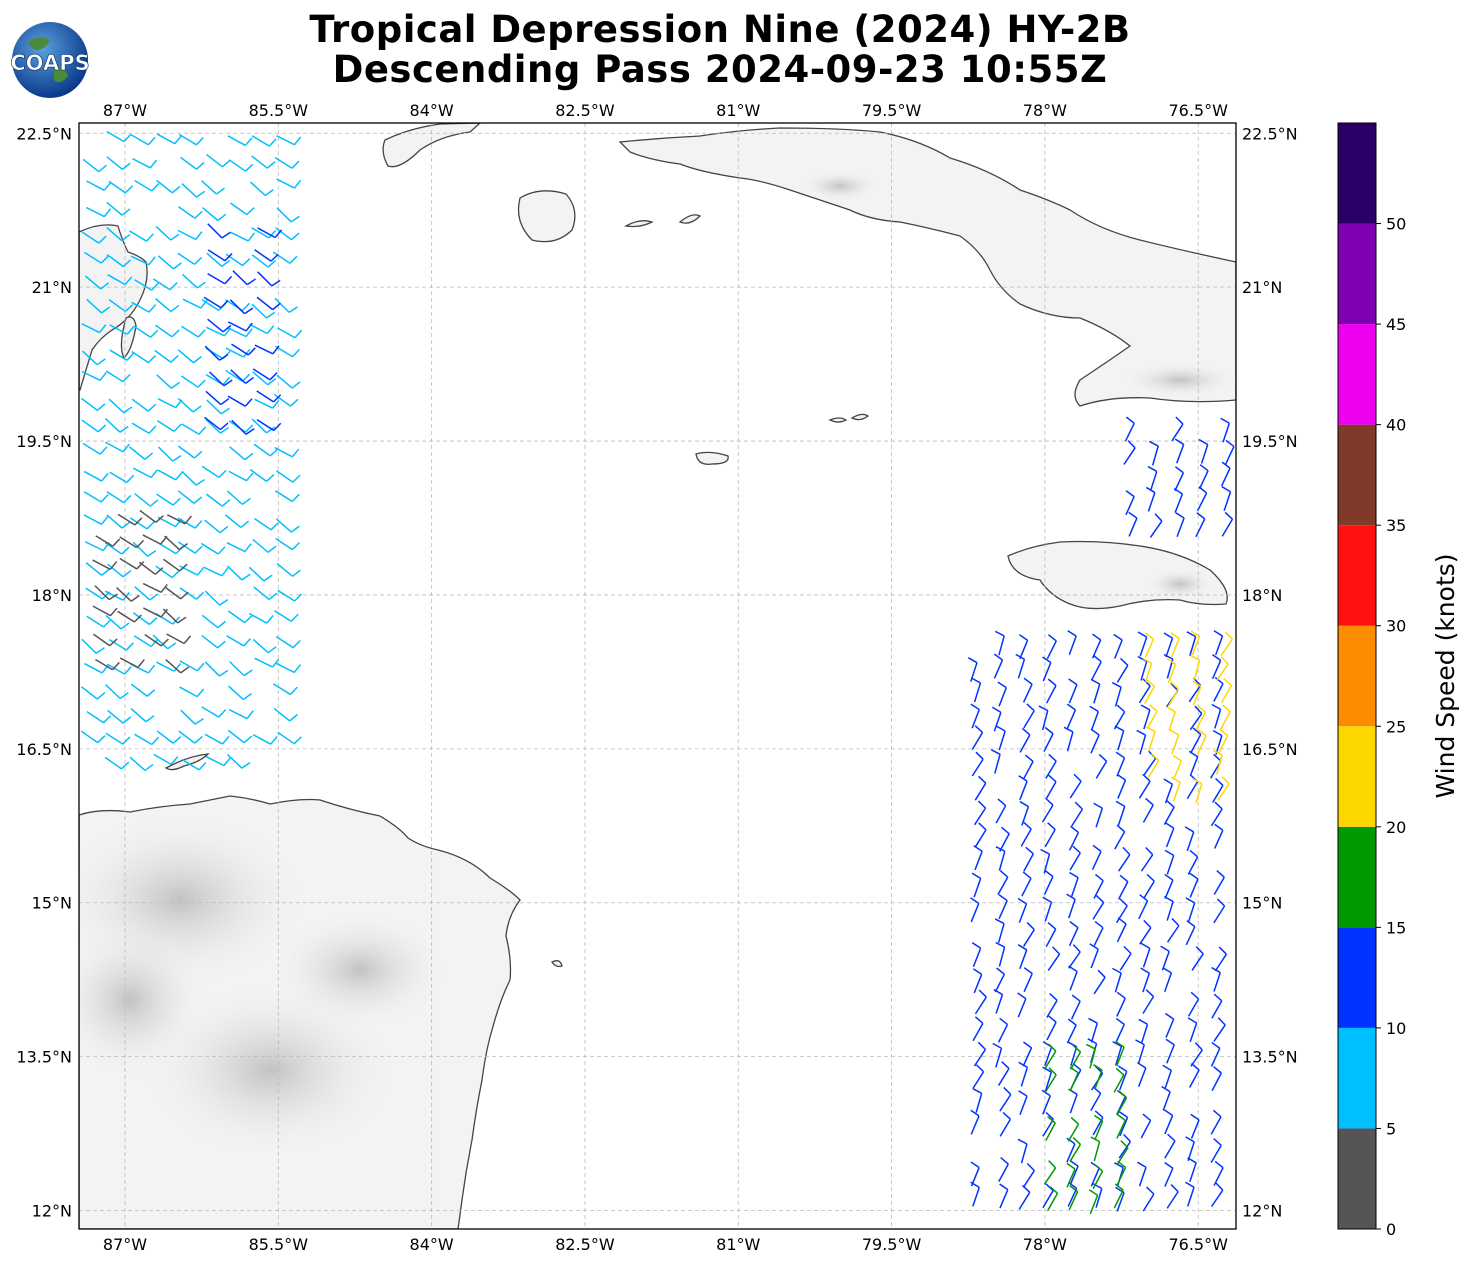  What do you see at coordinates (1262, 1211) in the screenshot?
I see `lat-label-right: 12°N` at bounding box center [1262, 1211].